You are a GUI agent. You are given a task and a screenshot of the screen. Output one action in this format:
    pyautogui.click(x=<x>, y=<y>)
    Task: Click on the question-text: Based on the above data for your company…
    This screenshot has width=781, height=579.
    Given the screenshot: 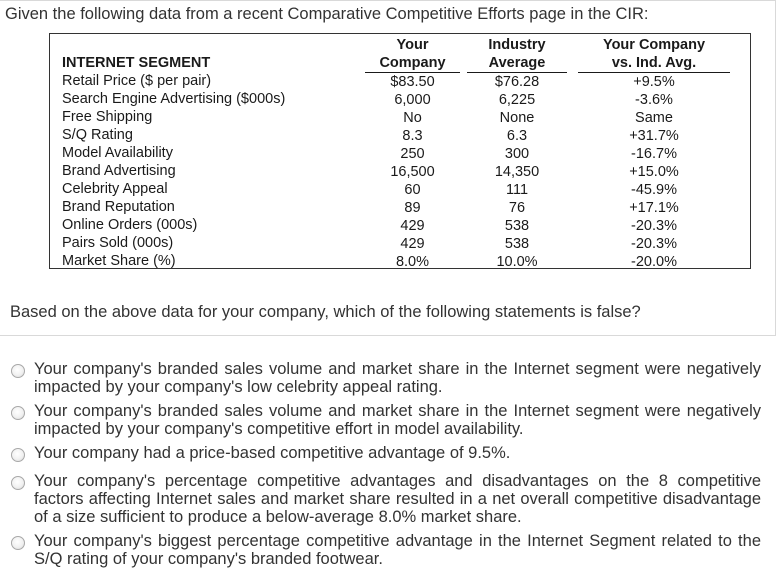 What is the action you would take?
    pyautogui.click(x=325, y=312)
    